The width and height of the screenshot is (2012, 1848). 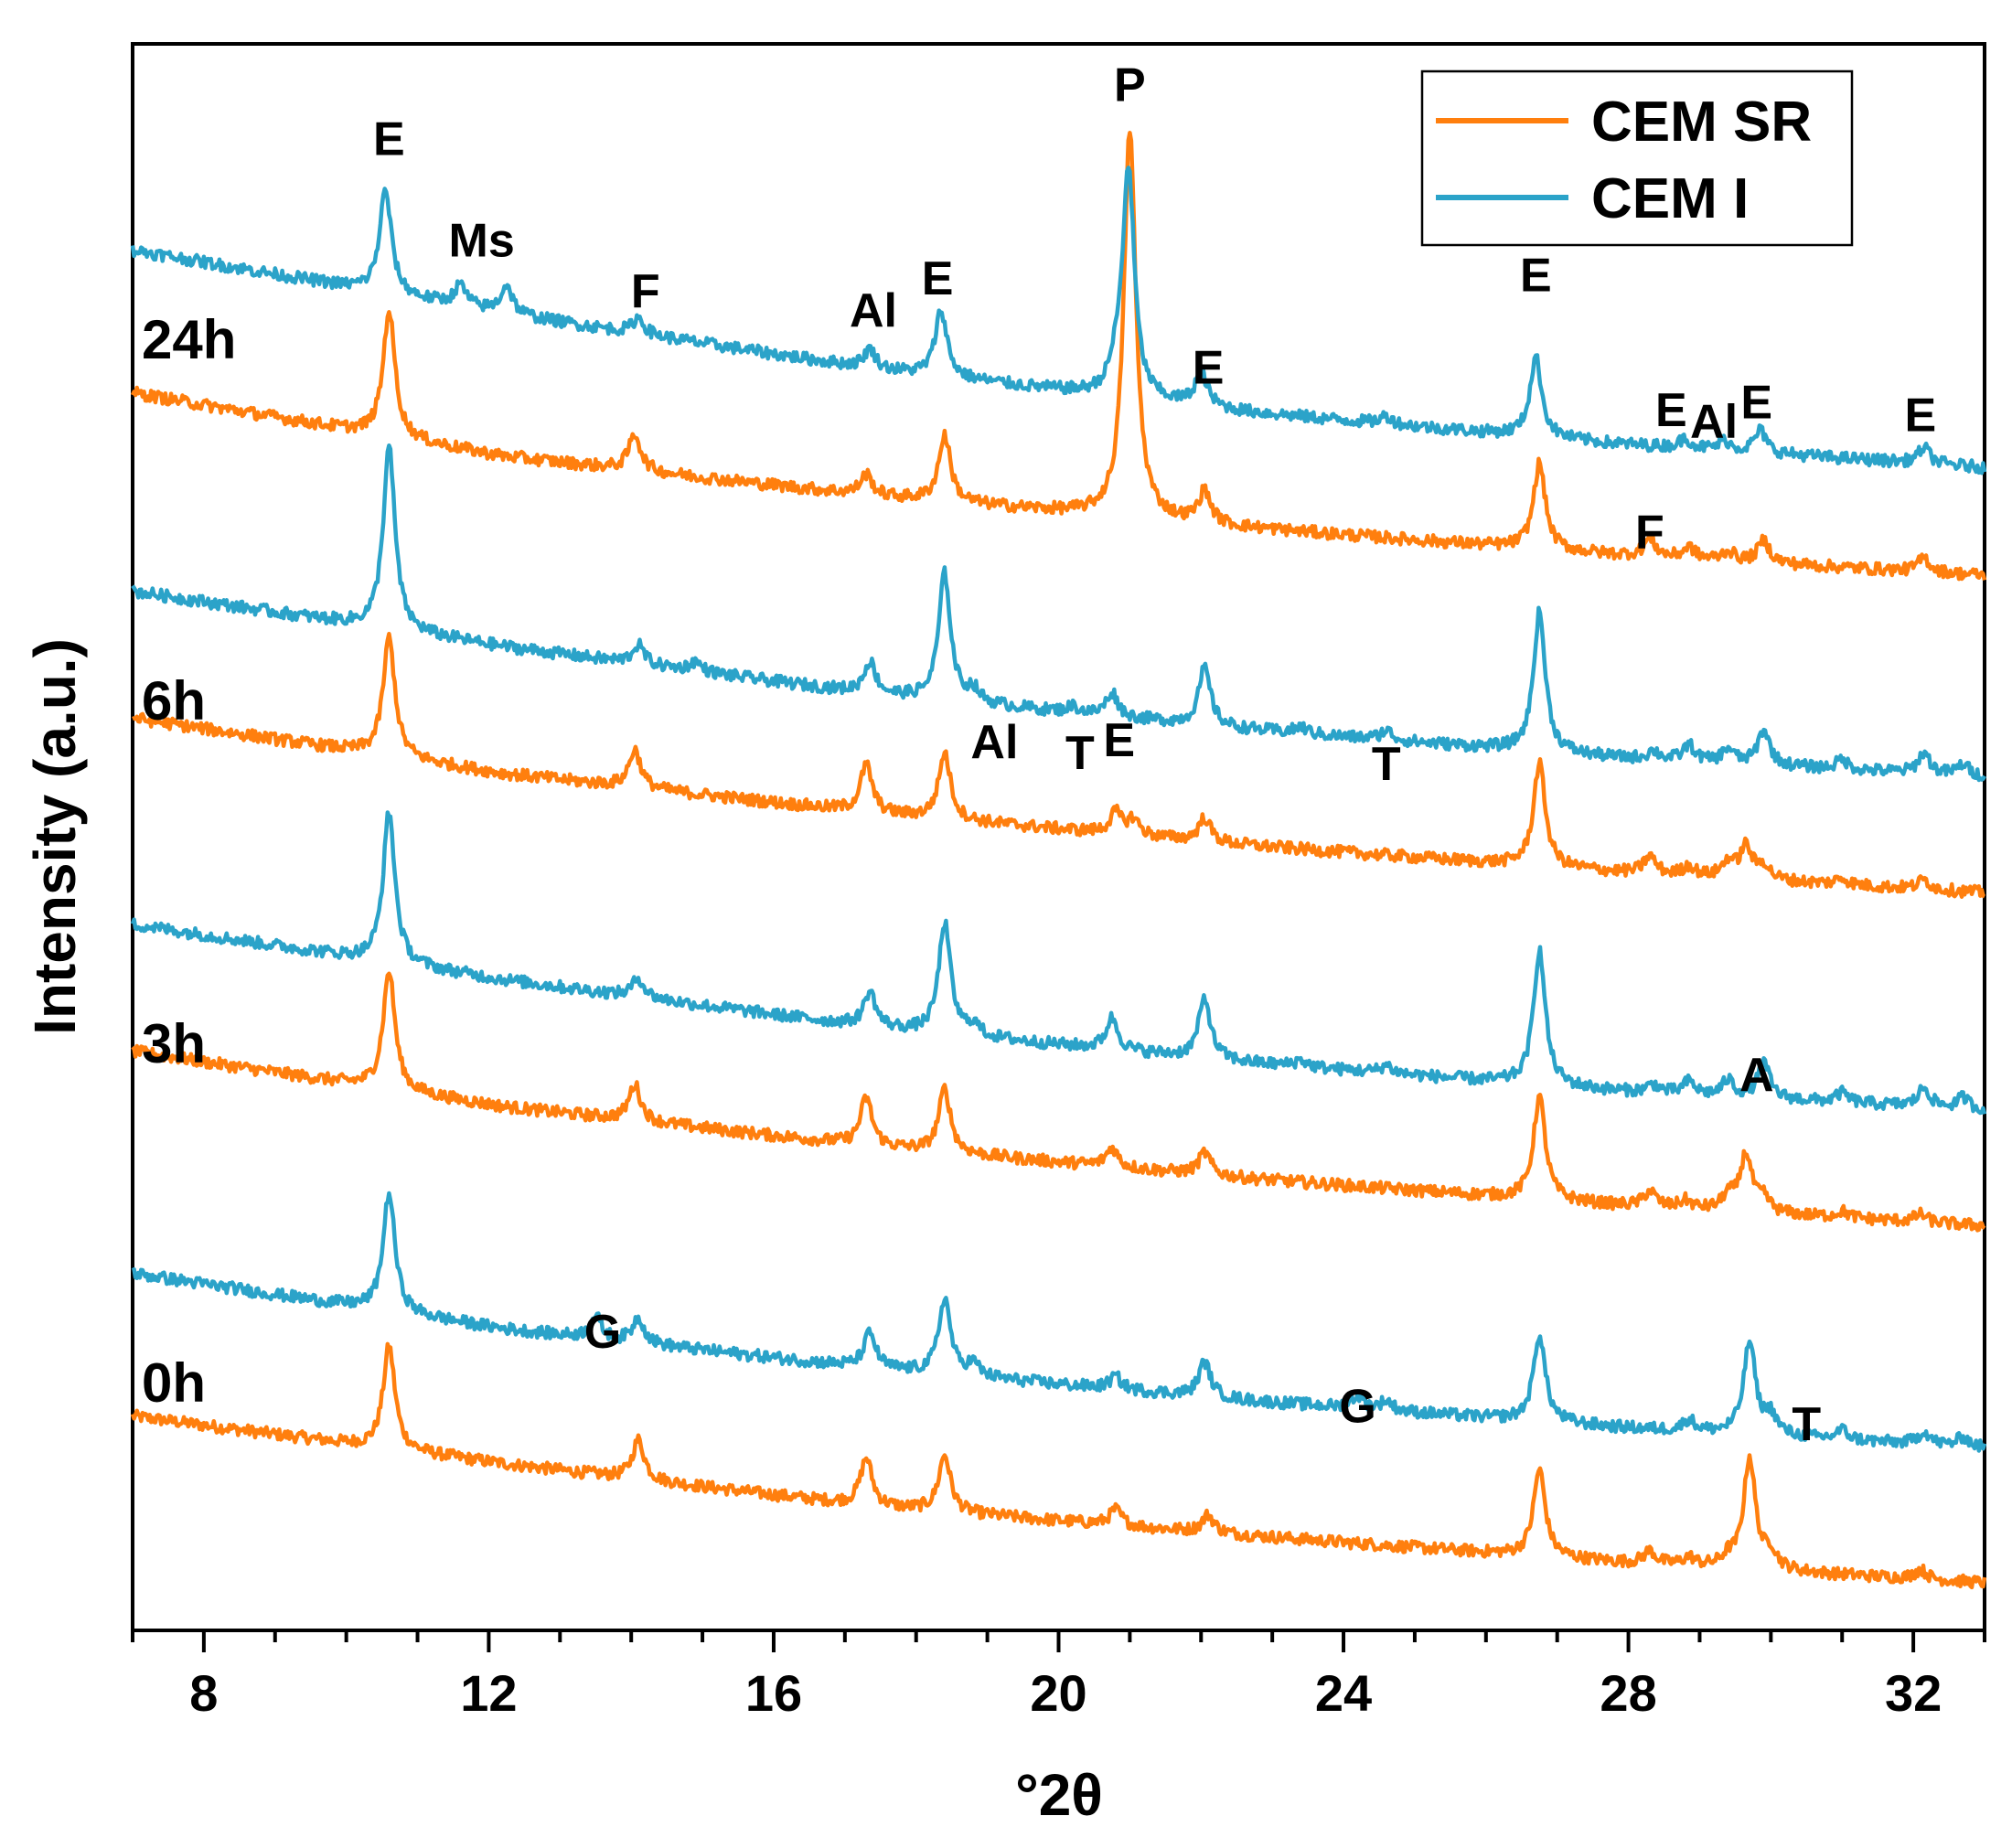 I want to click on x-tick-label: 28, so click(x=1628, y=1693).